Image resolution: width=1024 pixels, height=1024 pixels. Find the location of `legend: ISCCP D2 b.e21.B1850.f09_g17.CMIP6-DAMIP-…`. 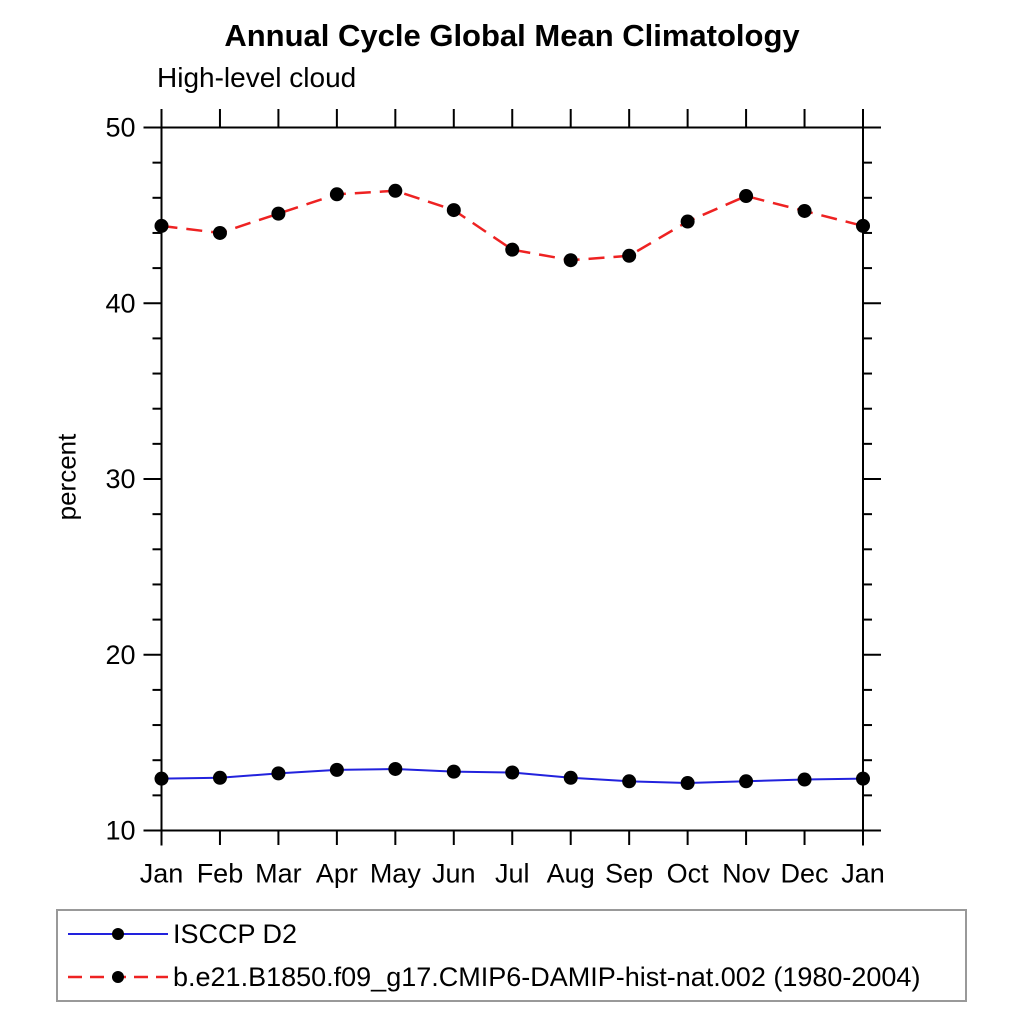

legend: ISCCP D2 b.e21.B1850.f09_g17.CMIP6-DAMIP-… is located at coordinates (511, 955).